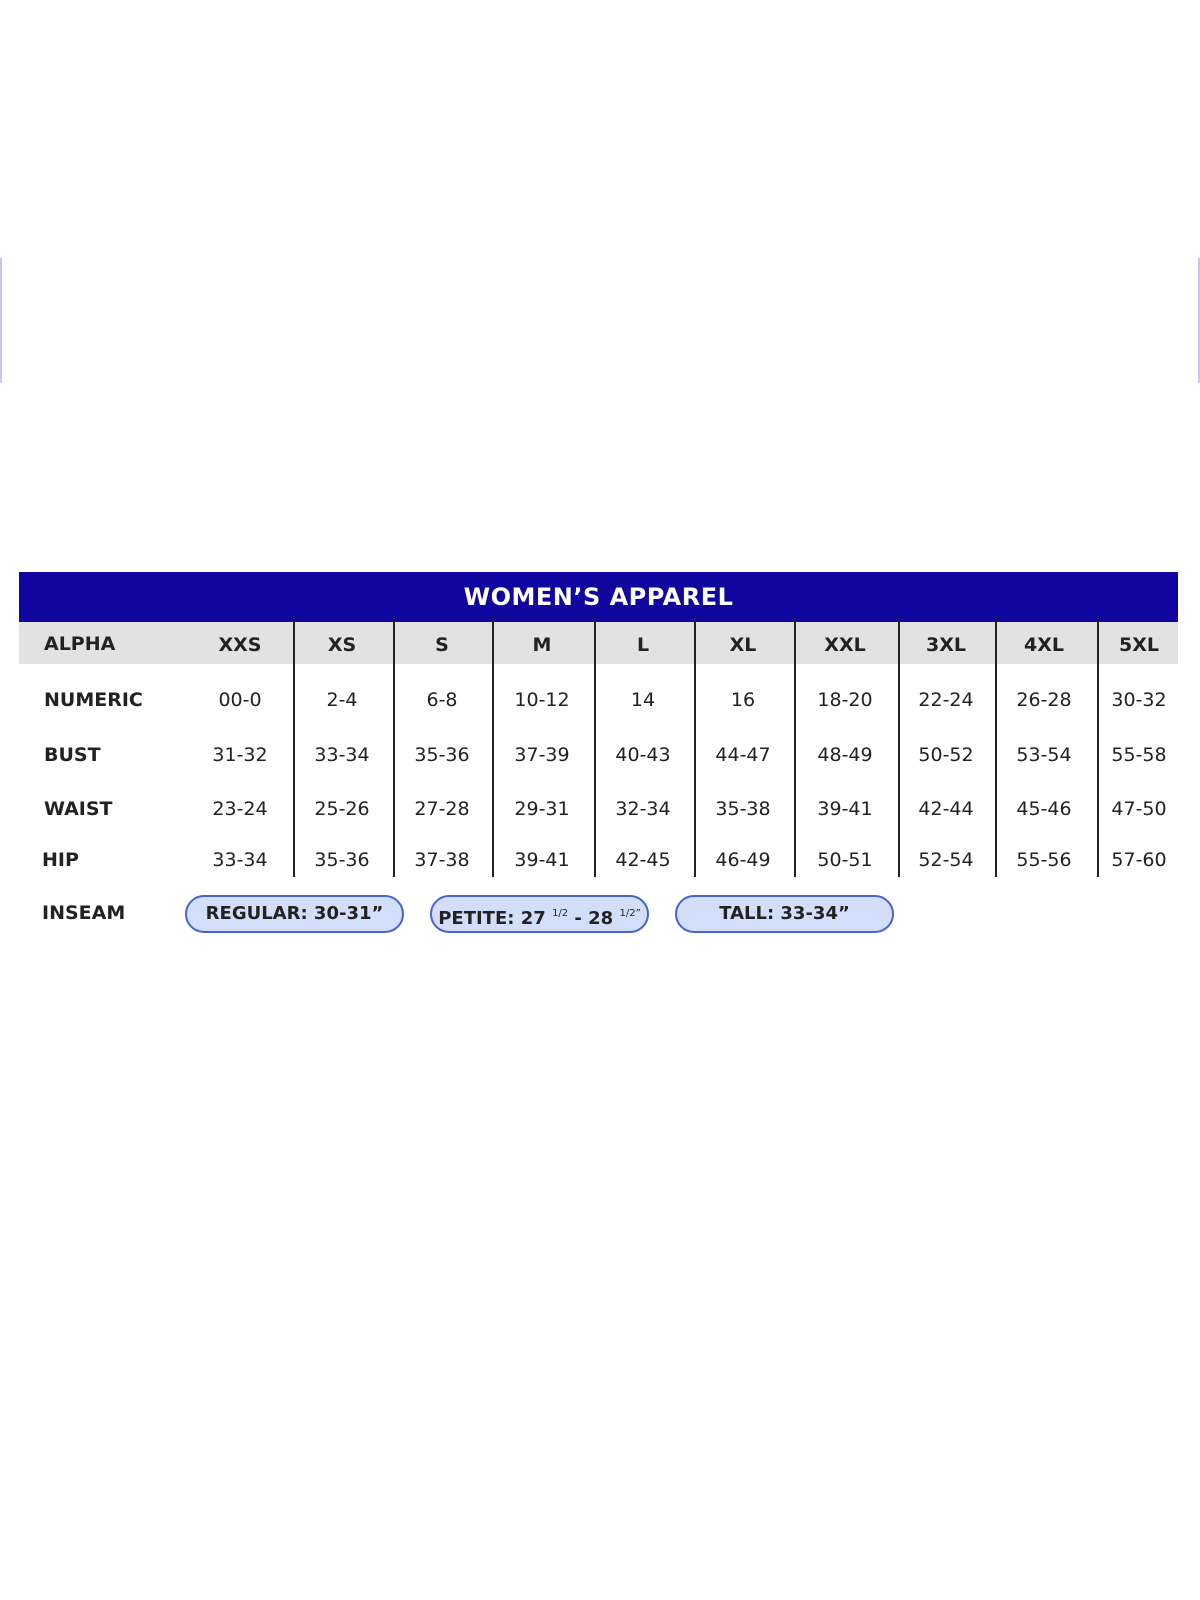 This screenshot has height=1600, width=1200. What do you see at coordinates (845, 645) in the screenshot?
I see `size-header: XXL` at bounding box center [845, 645].